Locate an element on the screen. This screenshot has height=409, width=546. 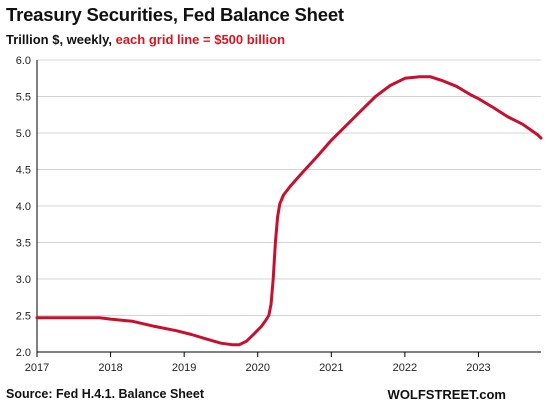
subtitle-units: Trillion $, weekly, is located at coordinates (59, 39).